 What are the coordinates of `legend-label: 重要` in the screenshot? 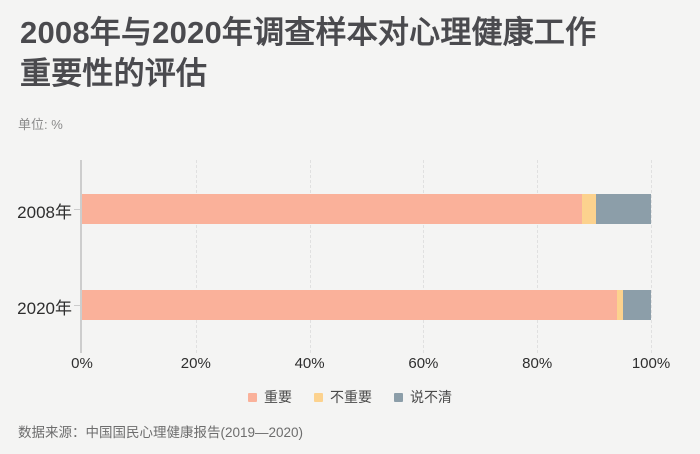 It's located at (278, 397).